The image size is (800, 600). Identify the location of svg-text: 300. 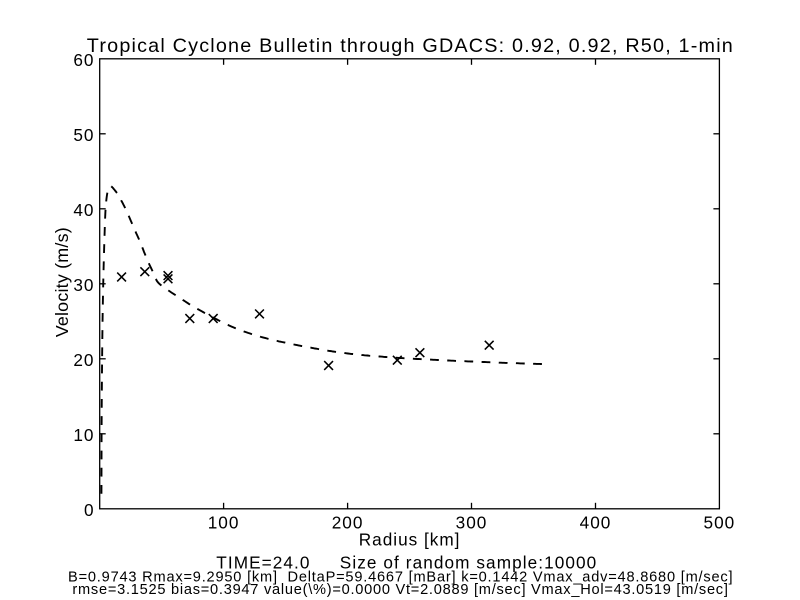
(472, 523).